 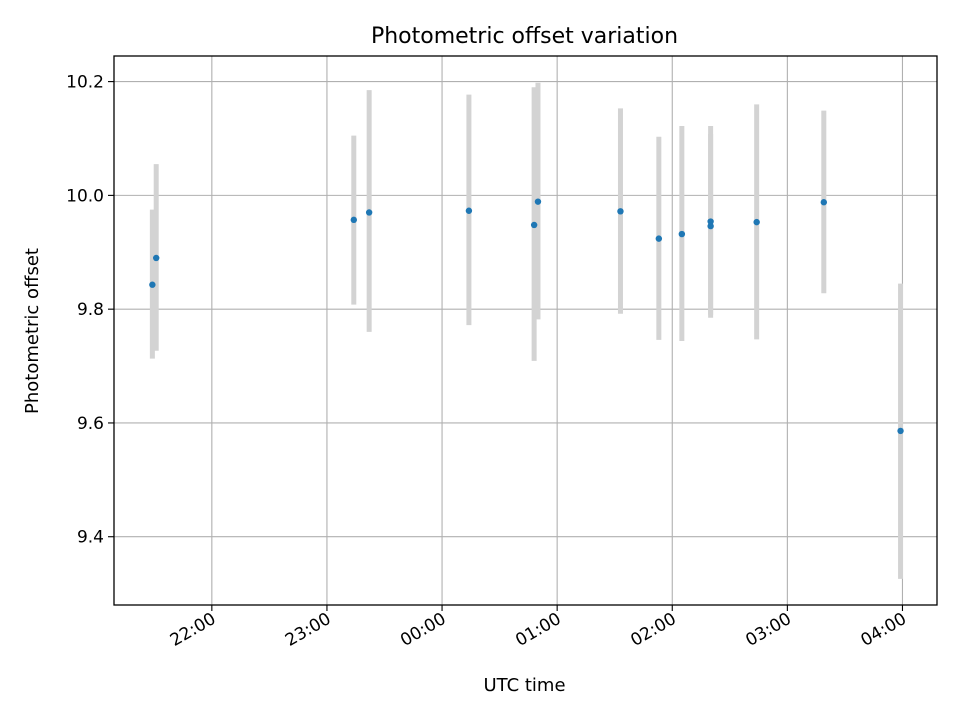 What do you see at coordinates (884, 630) in the screenshot?
I see `x-tick-label: 04:00` at bounding box center [884, 630].